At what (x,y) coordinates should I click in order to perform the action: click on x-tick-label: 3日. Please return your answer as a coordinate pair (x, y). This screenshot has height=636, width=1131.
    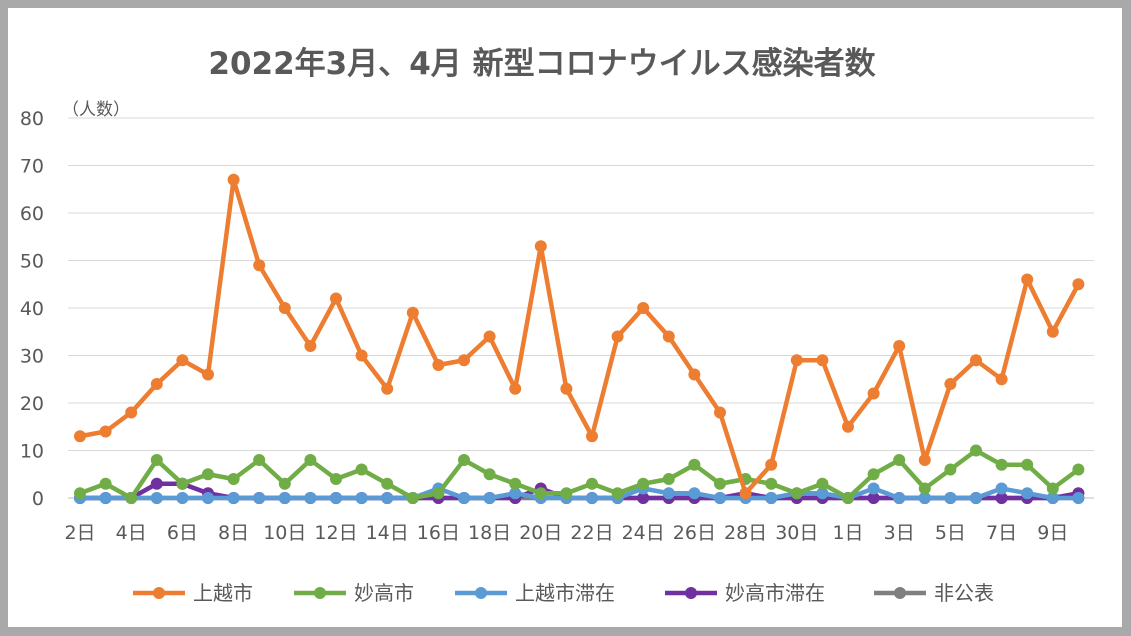
    Looking at the image, I should click on (899, 533).